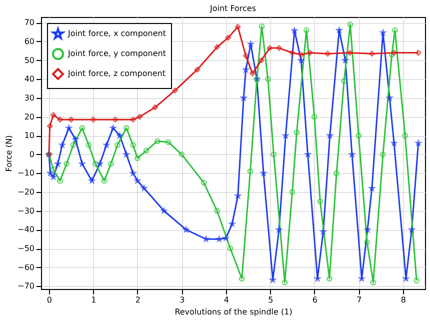 The width and height of the screenshot is (430, 321). I want to click on y-tick-label: 0, so click(31, 154).